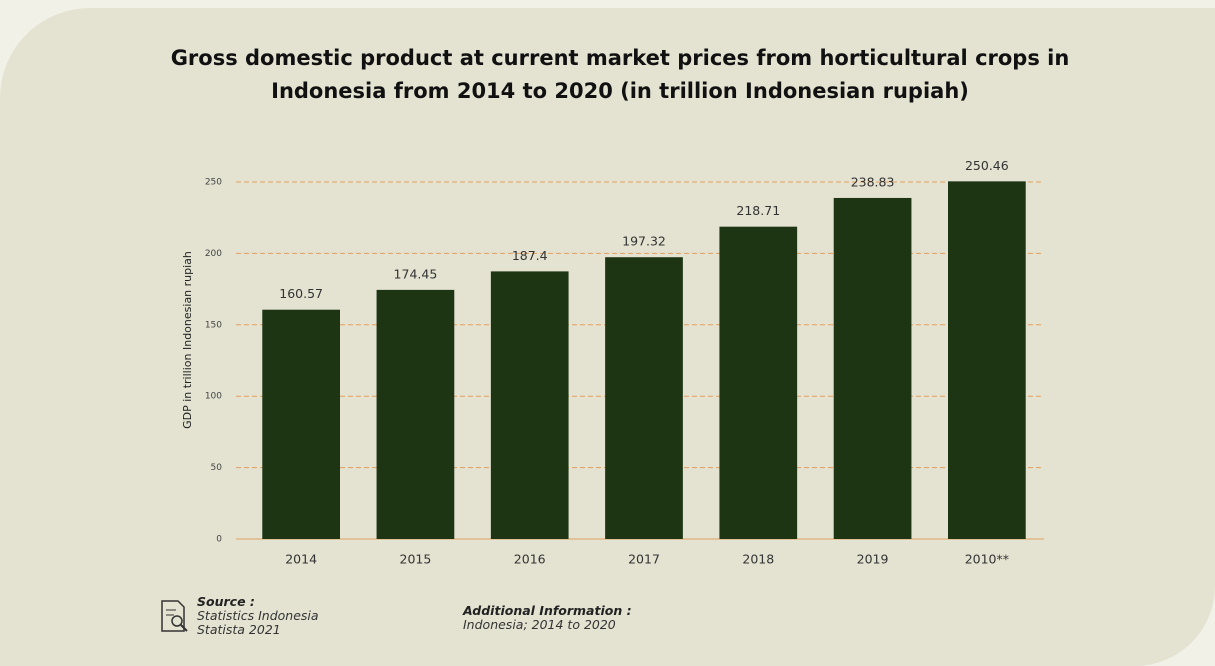 The width and height of the screenshot is (1215, 666). What do you see at coordinates (416, 273) in the screenshot?
I see `data-label: 174.45` at bounding box center [416, 273].